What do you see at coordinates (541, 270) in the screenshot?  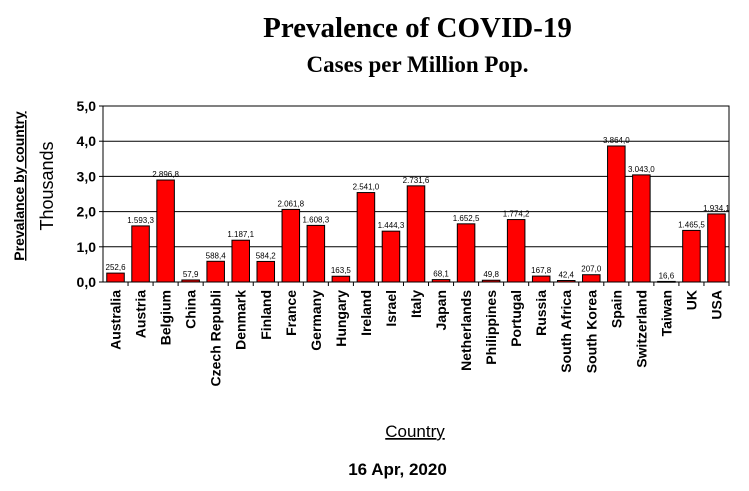 I see `data-label: 167,8` at bounding box center [541, 270].